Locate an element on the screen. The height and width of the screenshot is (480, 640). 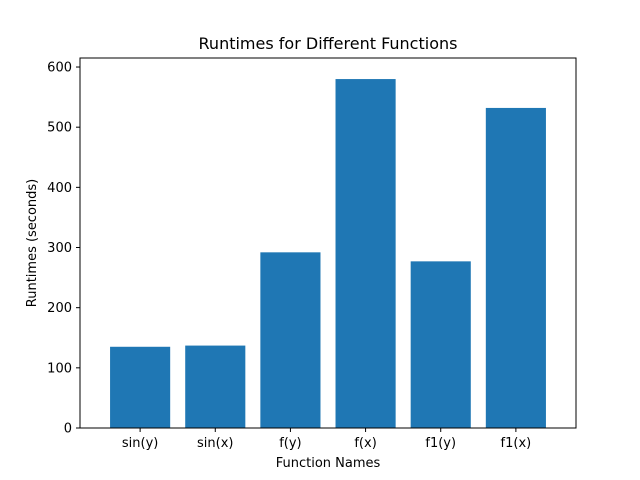
x-tick-label-2: f(y) is located at coordinates (290, 443).